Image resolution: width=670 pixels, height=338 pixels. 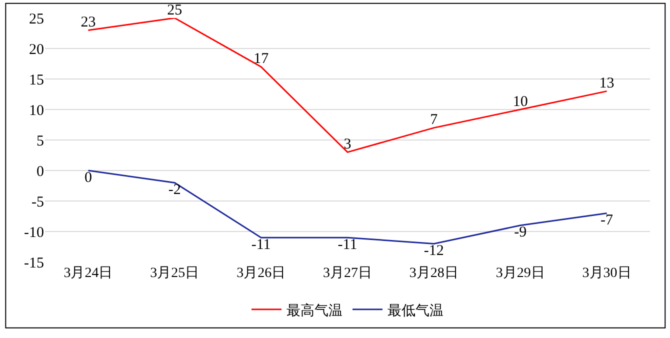 I want to click on x-tick-label: 3月30日, so click(x=607, y=273).